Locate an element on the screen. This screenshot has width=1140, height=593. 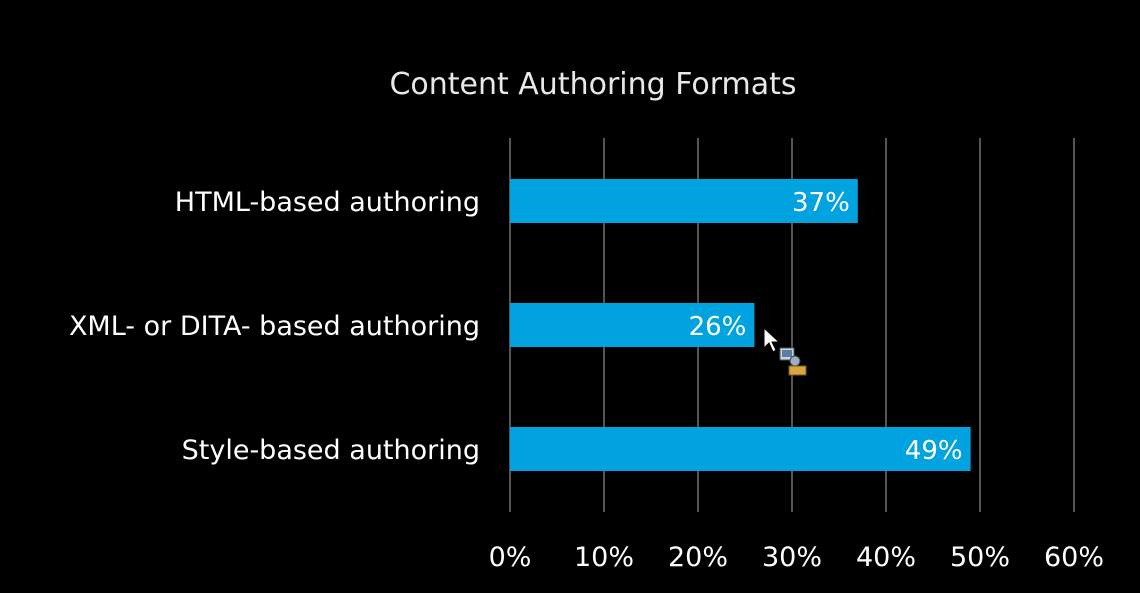
category-label: HTML-based authoring is located at coordinates (327, 202).